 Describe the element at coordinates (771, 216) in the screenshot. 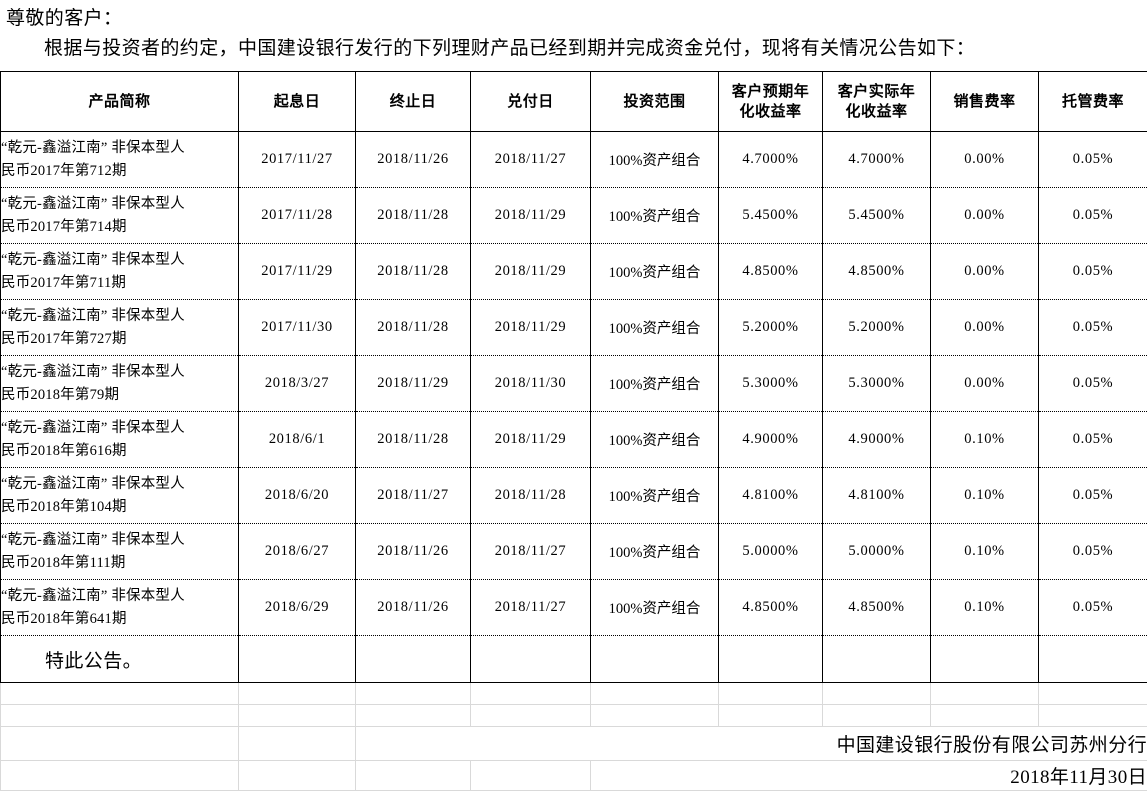

I see `cell-expected-rate: 5.4500%` at that location.